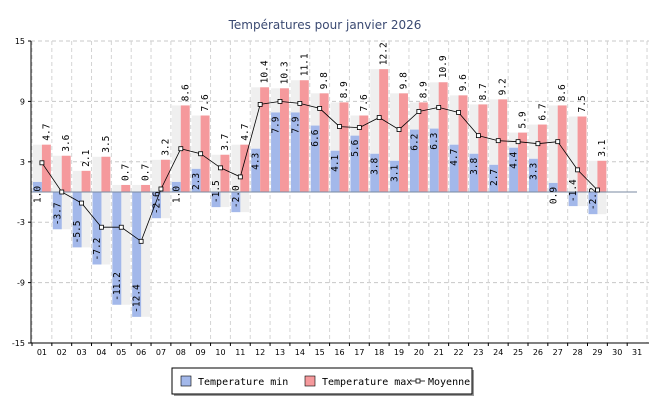 The image size is (650, 400). Describe the element at coordinates (483, 91) in the screenshot. I see `data-label-max: 8.7` at that location.